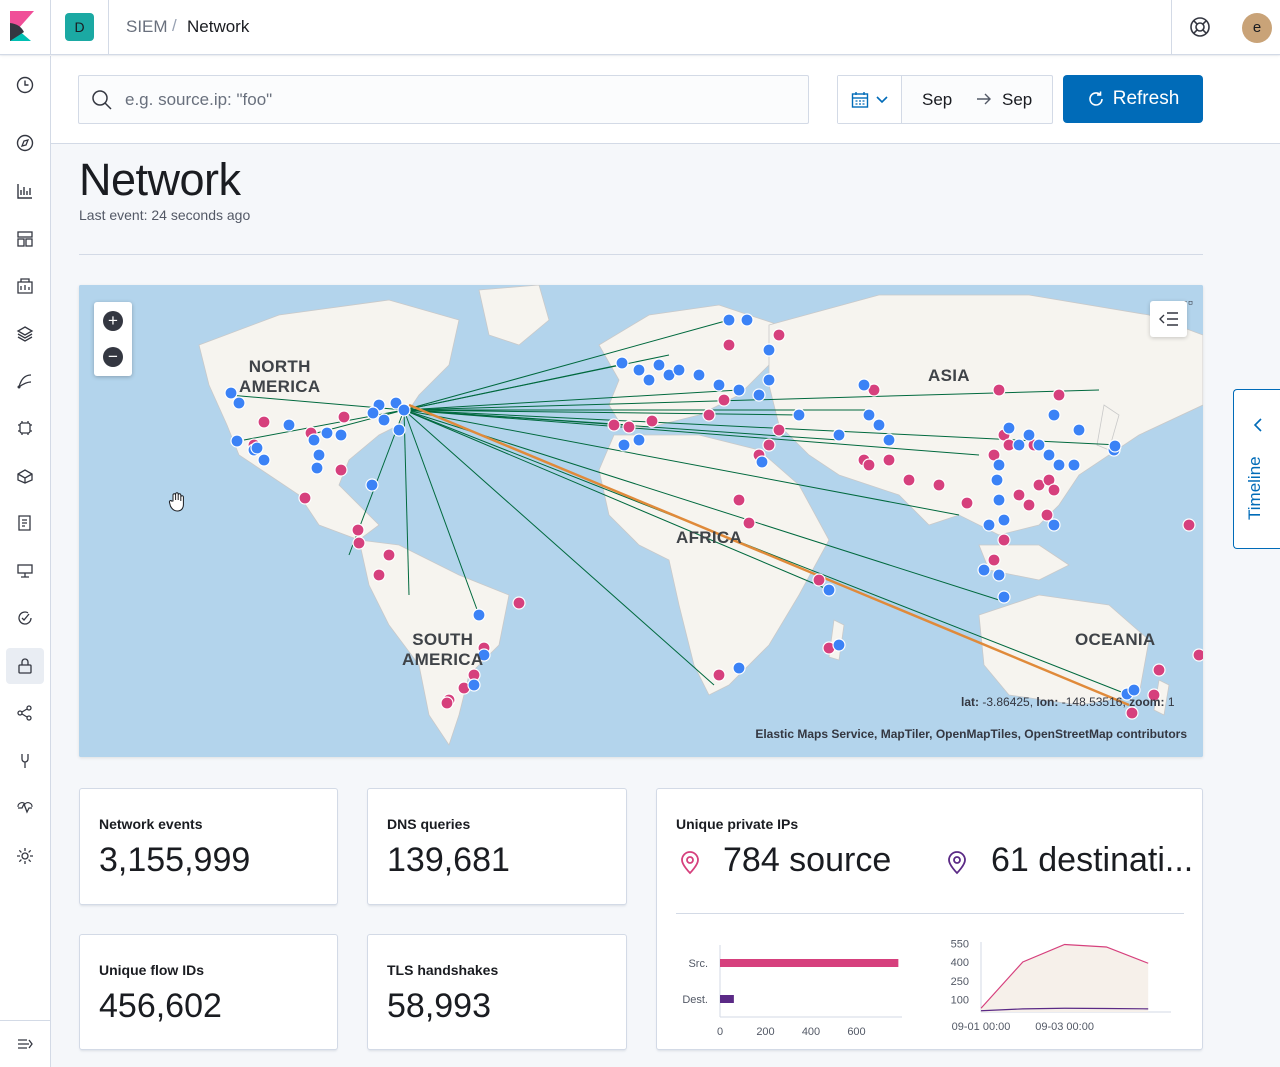 The height and width of the screenshot is (1067, 1280). I want to click on apm-icon, so click(25, 523).